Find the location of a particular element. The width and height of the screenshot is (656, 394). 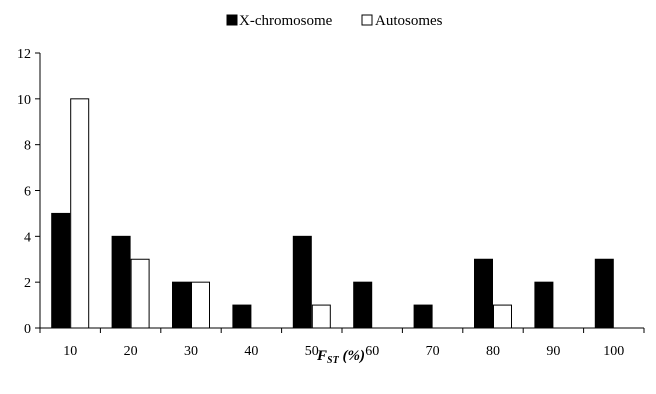

legend-label-x-chromosome: X-chromosome is located at coordinates (286, 21).